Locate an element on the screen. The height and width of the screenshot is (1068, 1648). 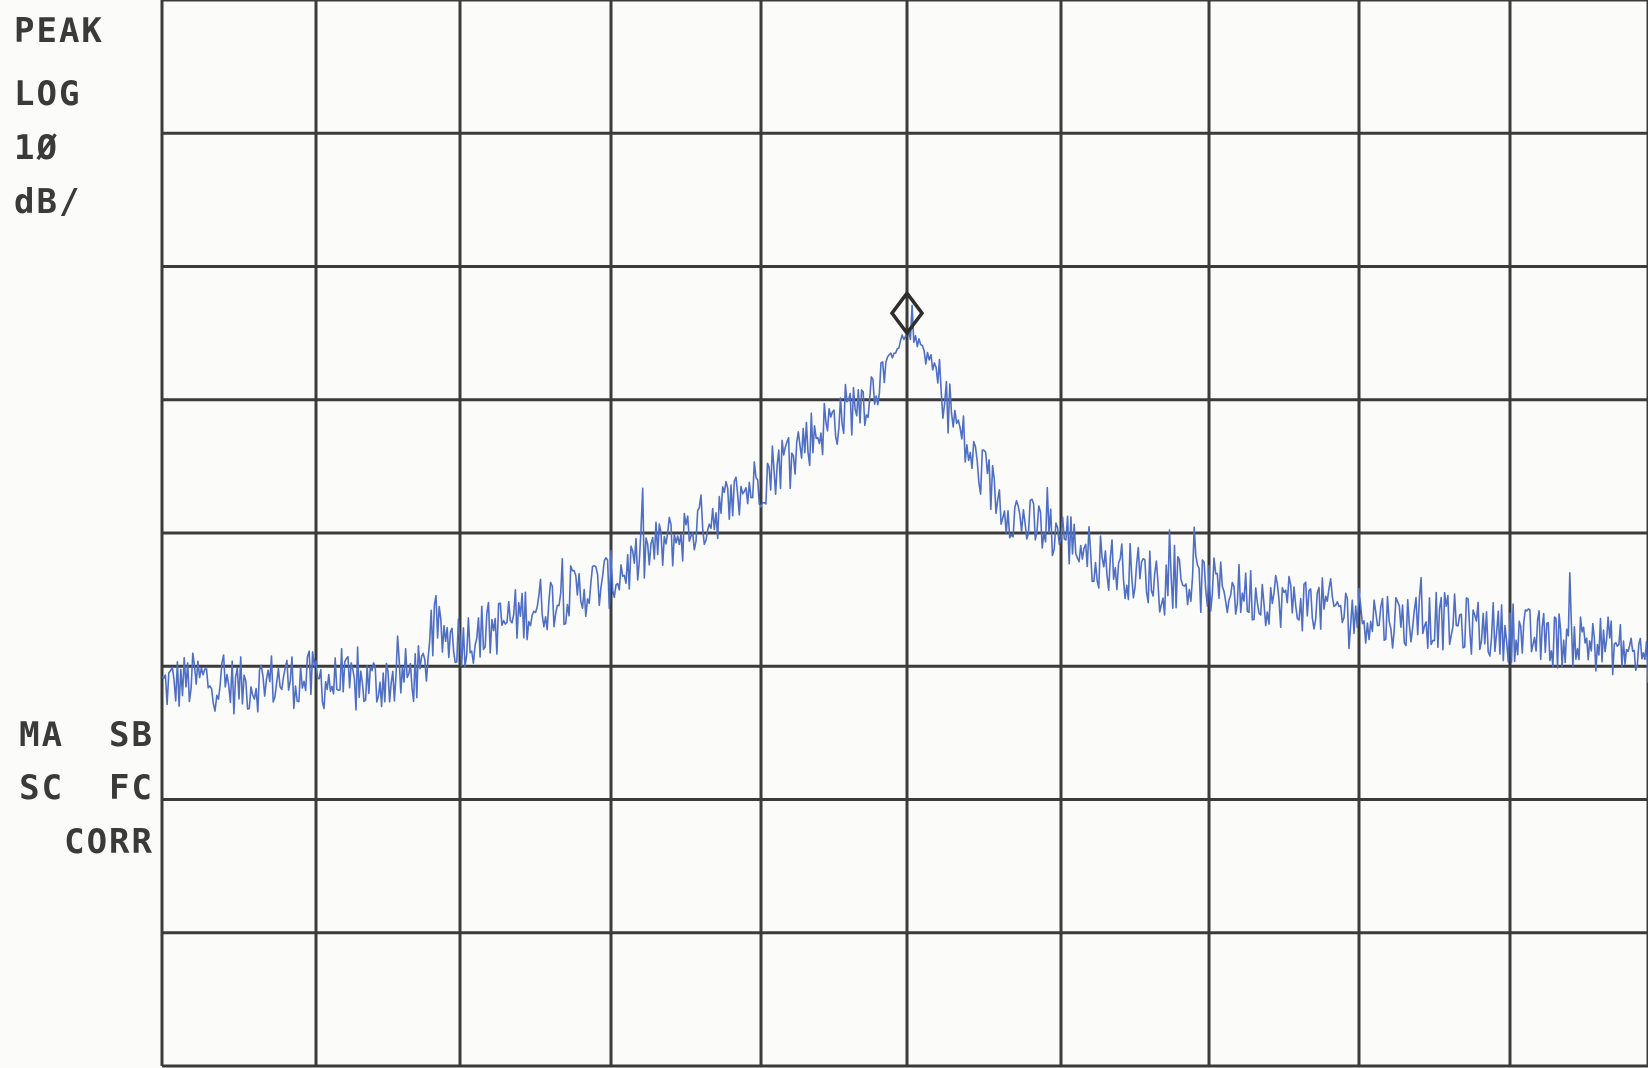
peak-marker-icon is located at coordinates (907, 313).